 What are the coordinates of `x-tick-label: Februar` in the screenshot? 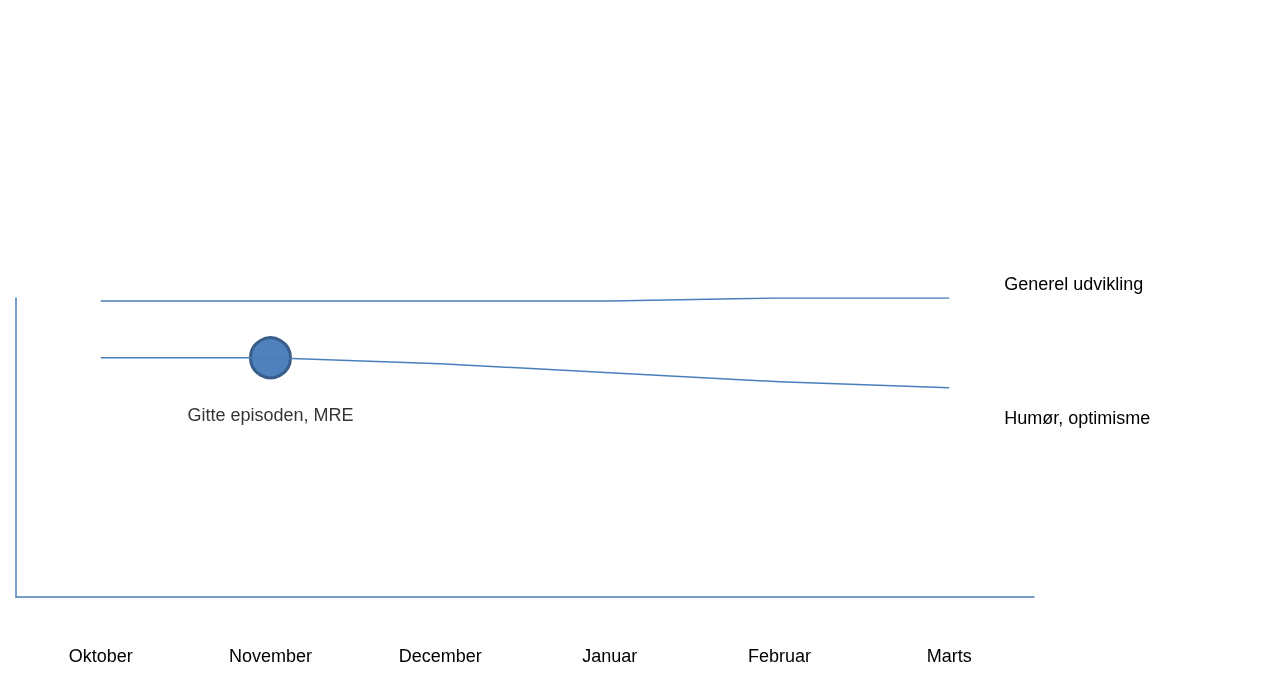 It's located at (779, 656).